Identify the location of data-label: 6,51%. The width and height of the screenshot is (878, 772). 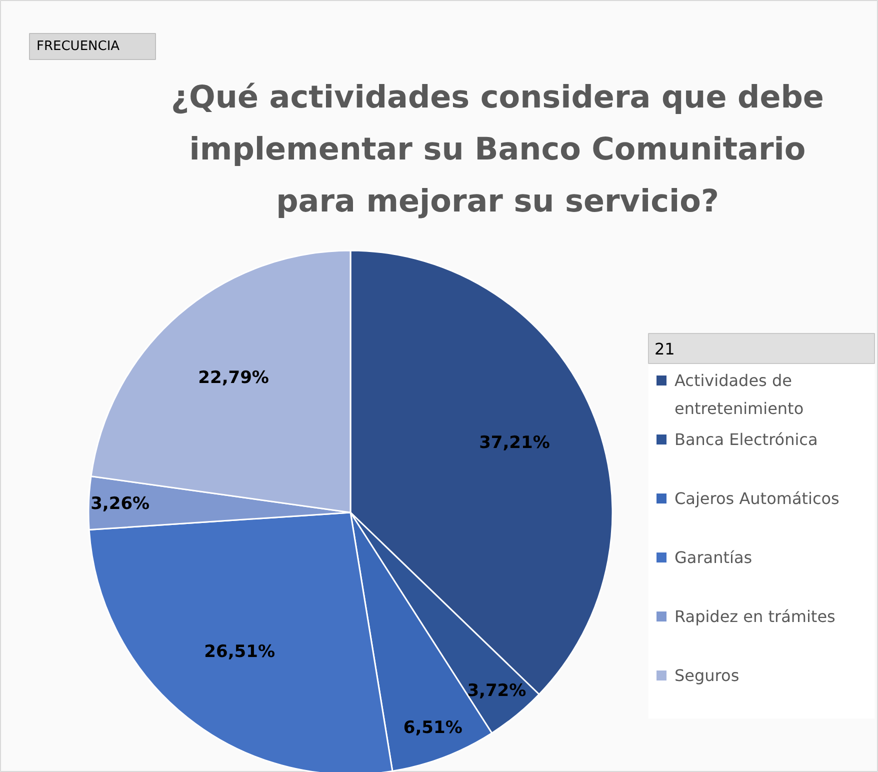
(432, 728).